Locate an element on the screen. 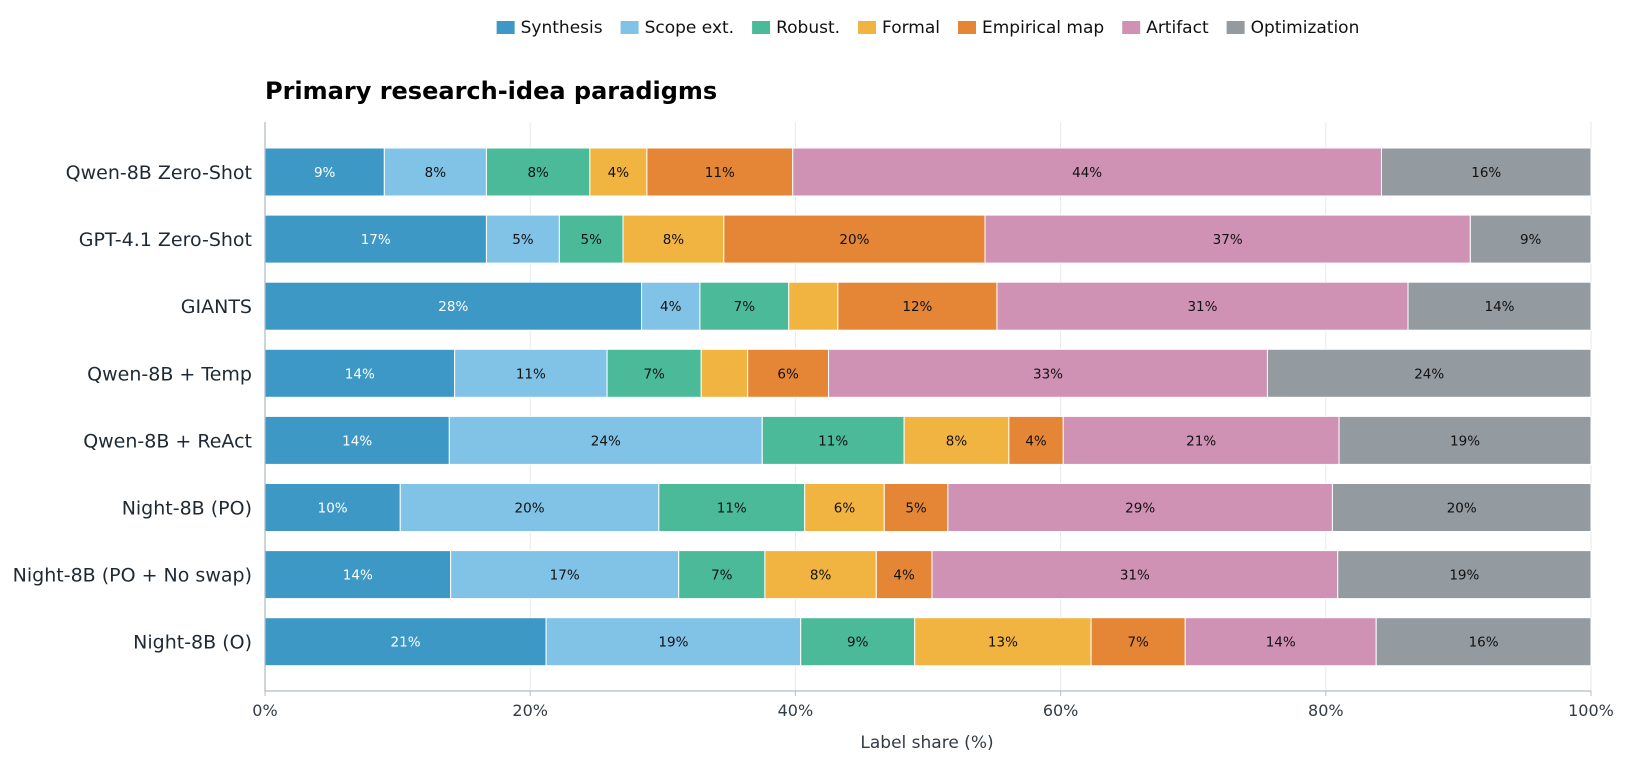 The height and width of the screenshot is (766, 1629). legend-item: Robust. is located at coordinates (796, 28).